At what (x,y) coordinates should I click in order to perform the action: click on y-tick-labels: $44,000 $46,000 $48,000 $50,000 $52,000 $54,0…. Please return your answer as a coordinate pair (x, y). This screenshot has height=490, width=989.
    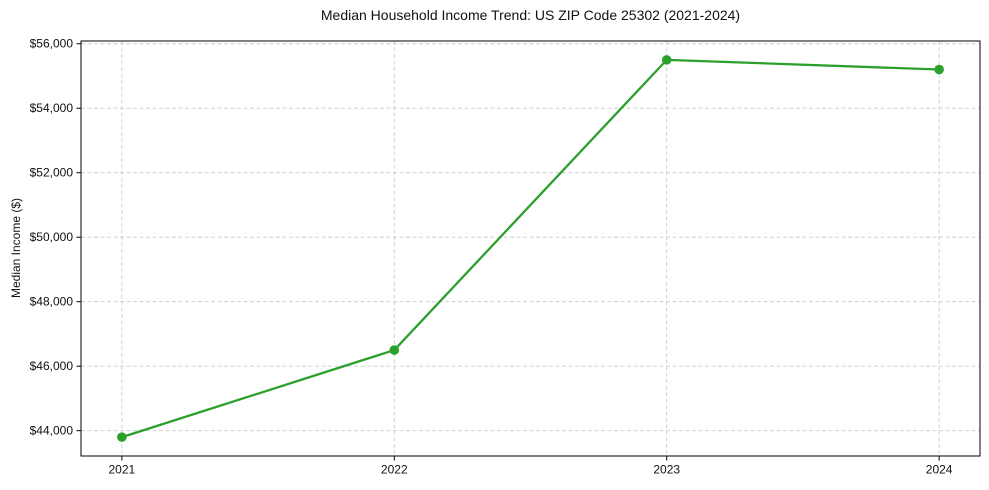
    Looking at the image, I should click on (52, 237).